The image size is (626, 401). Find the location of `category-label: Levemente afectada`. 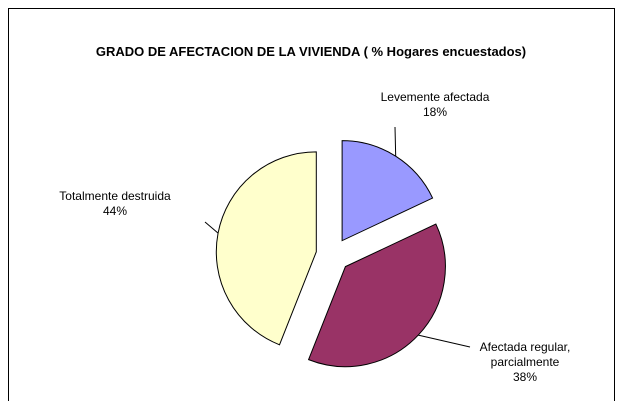

category-label: Levemente afectada is located at coordinates (435, 97).